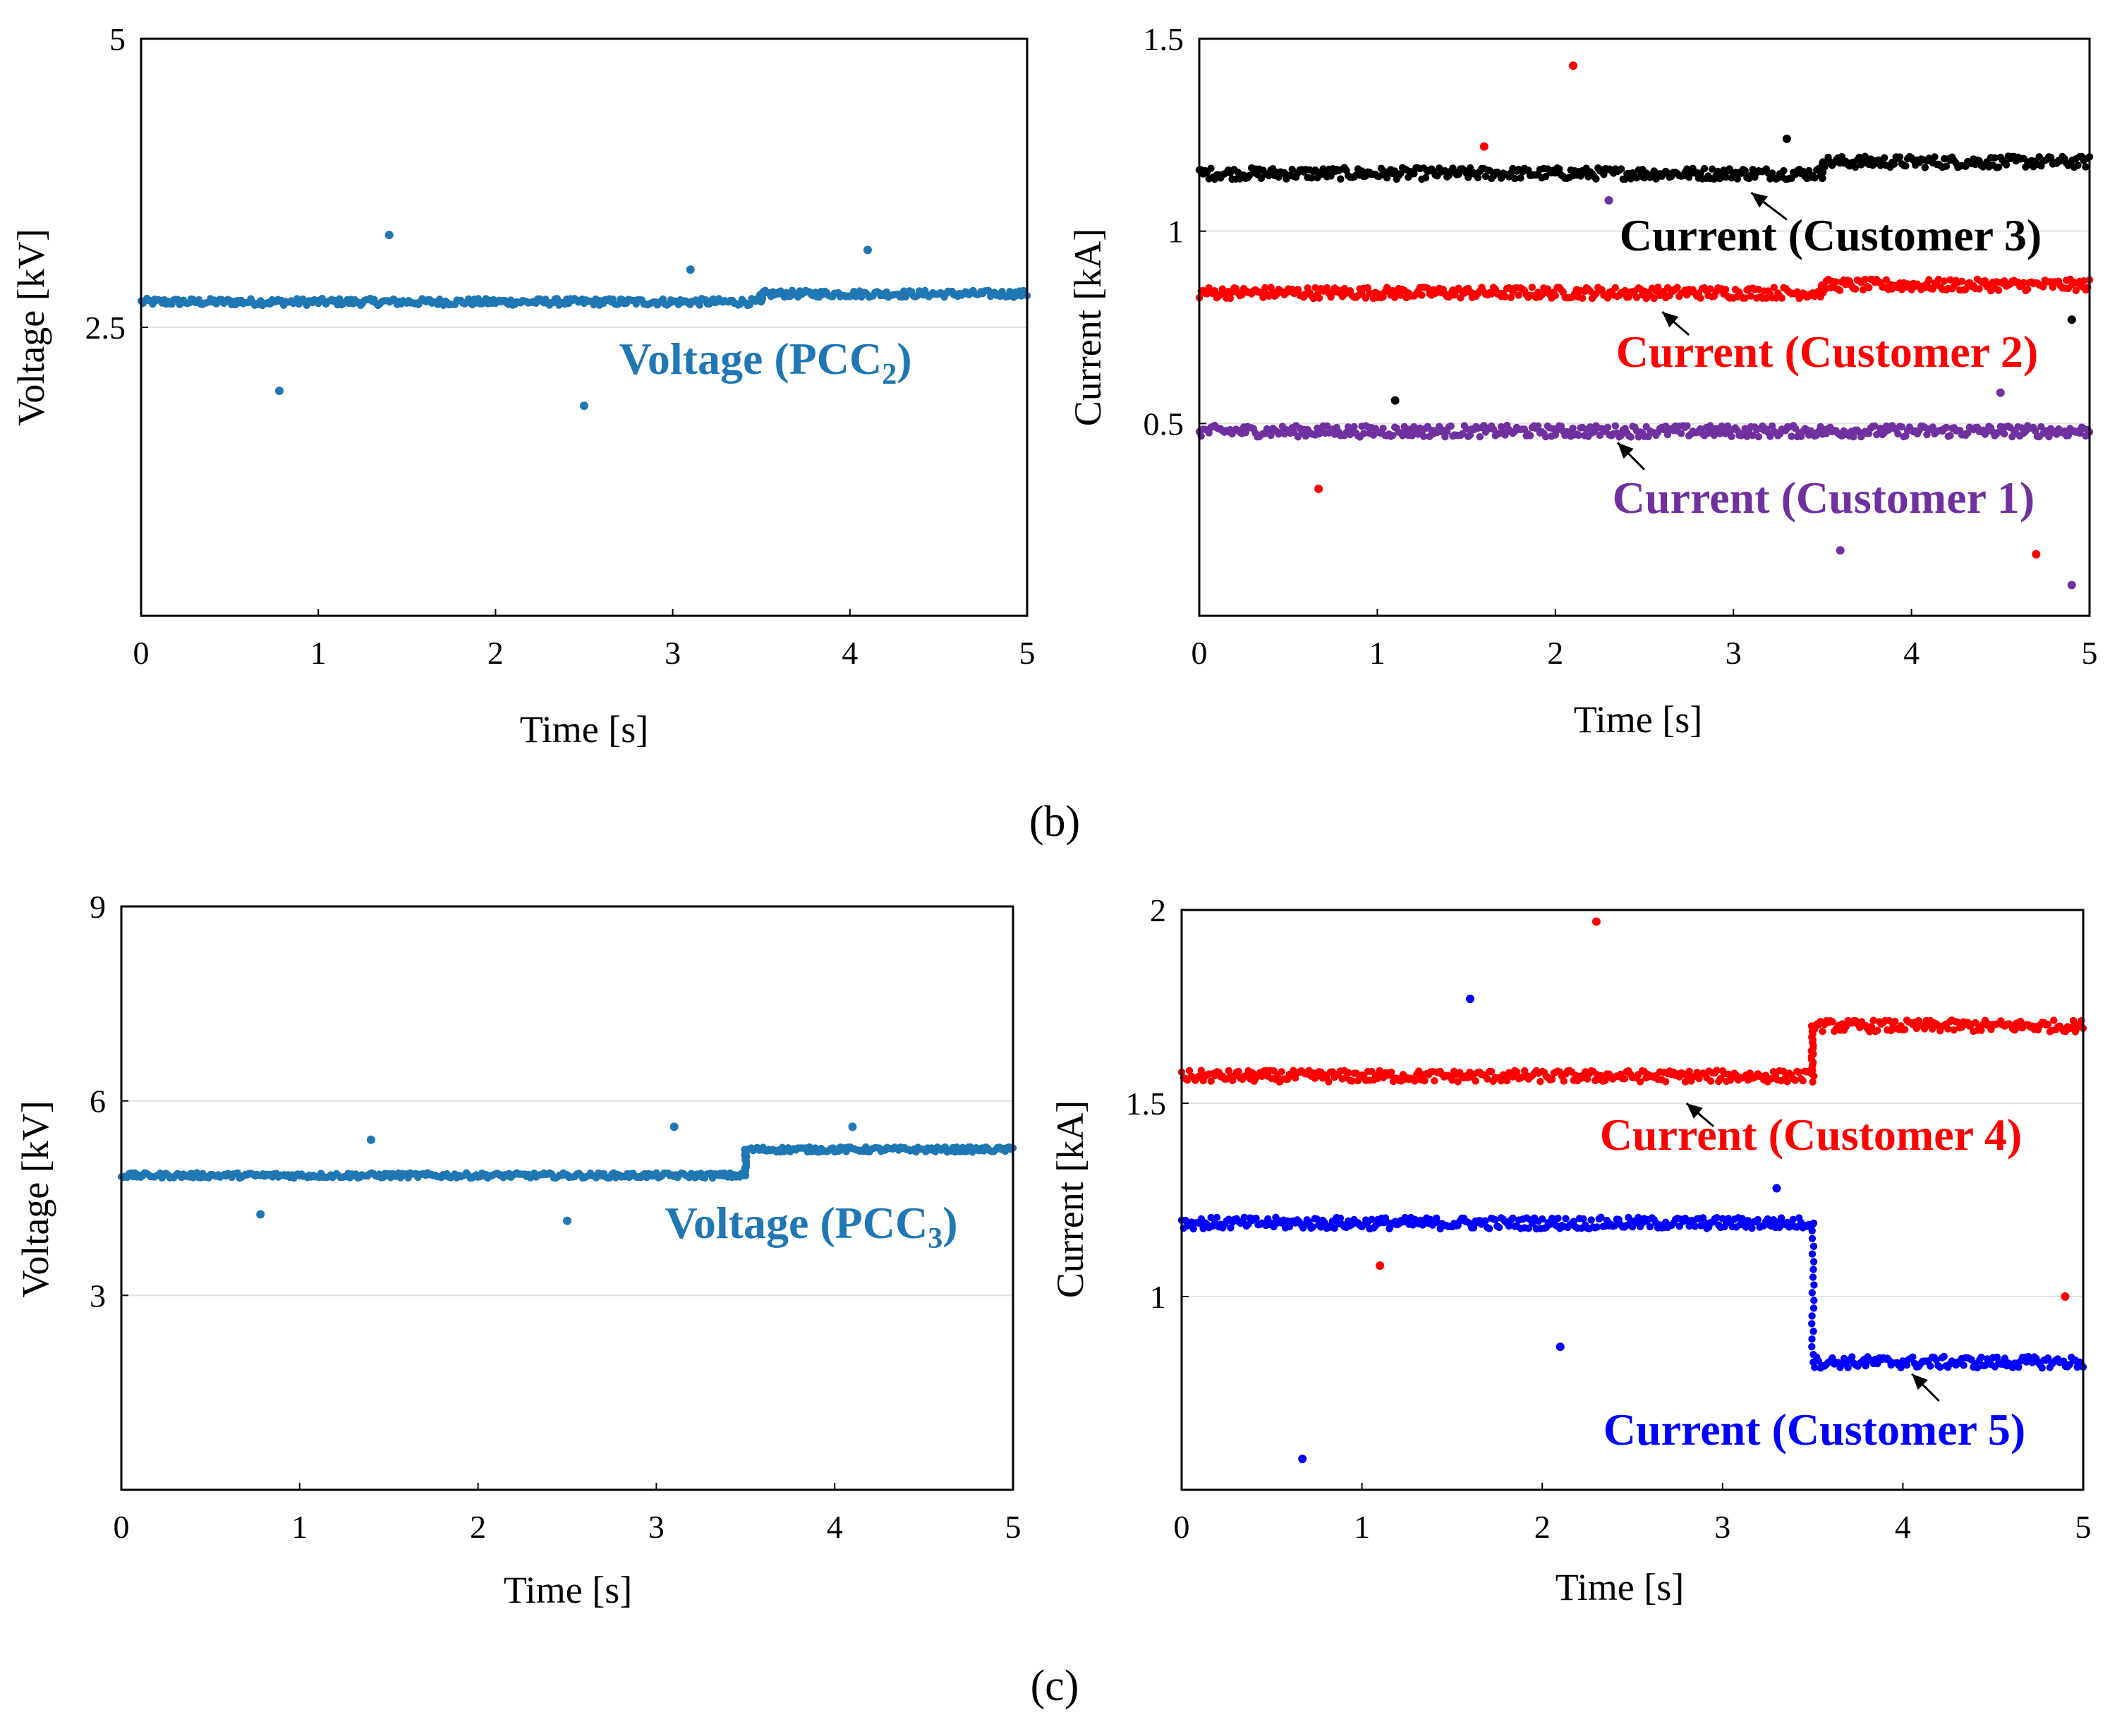  Describe the element at coordinates (1644, 393) in the screenshot. I see `series-current-customer-1-` at that location.